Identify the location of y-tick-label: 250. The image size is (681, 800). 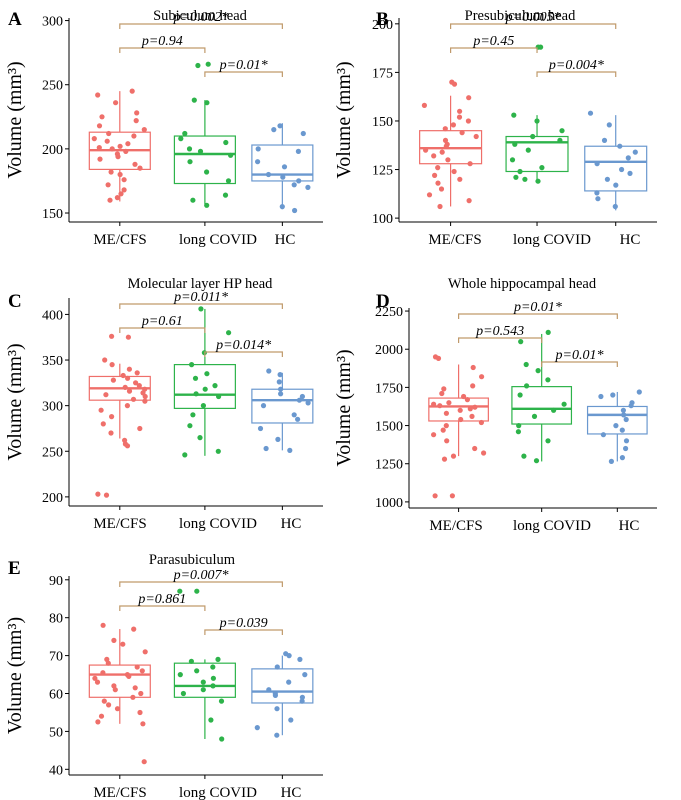
(52, 452).